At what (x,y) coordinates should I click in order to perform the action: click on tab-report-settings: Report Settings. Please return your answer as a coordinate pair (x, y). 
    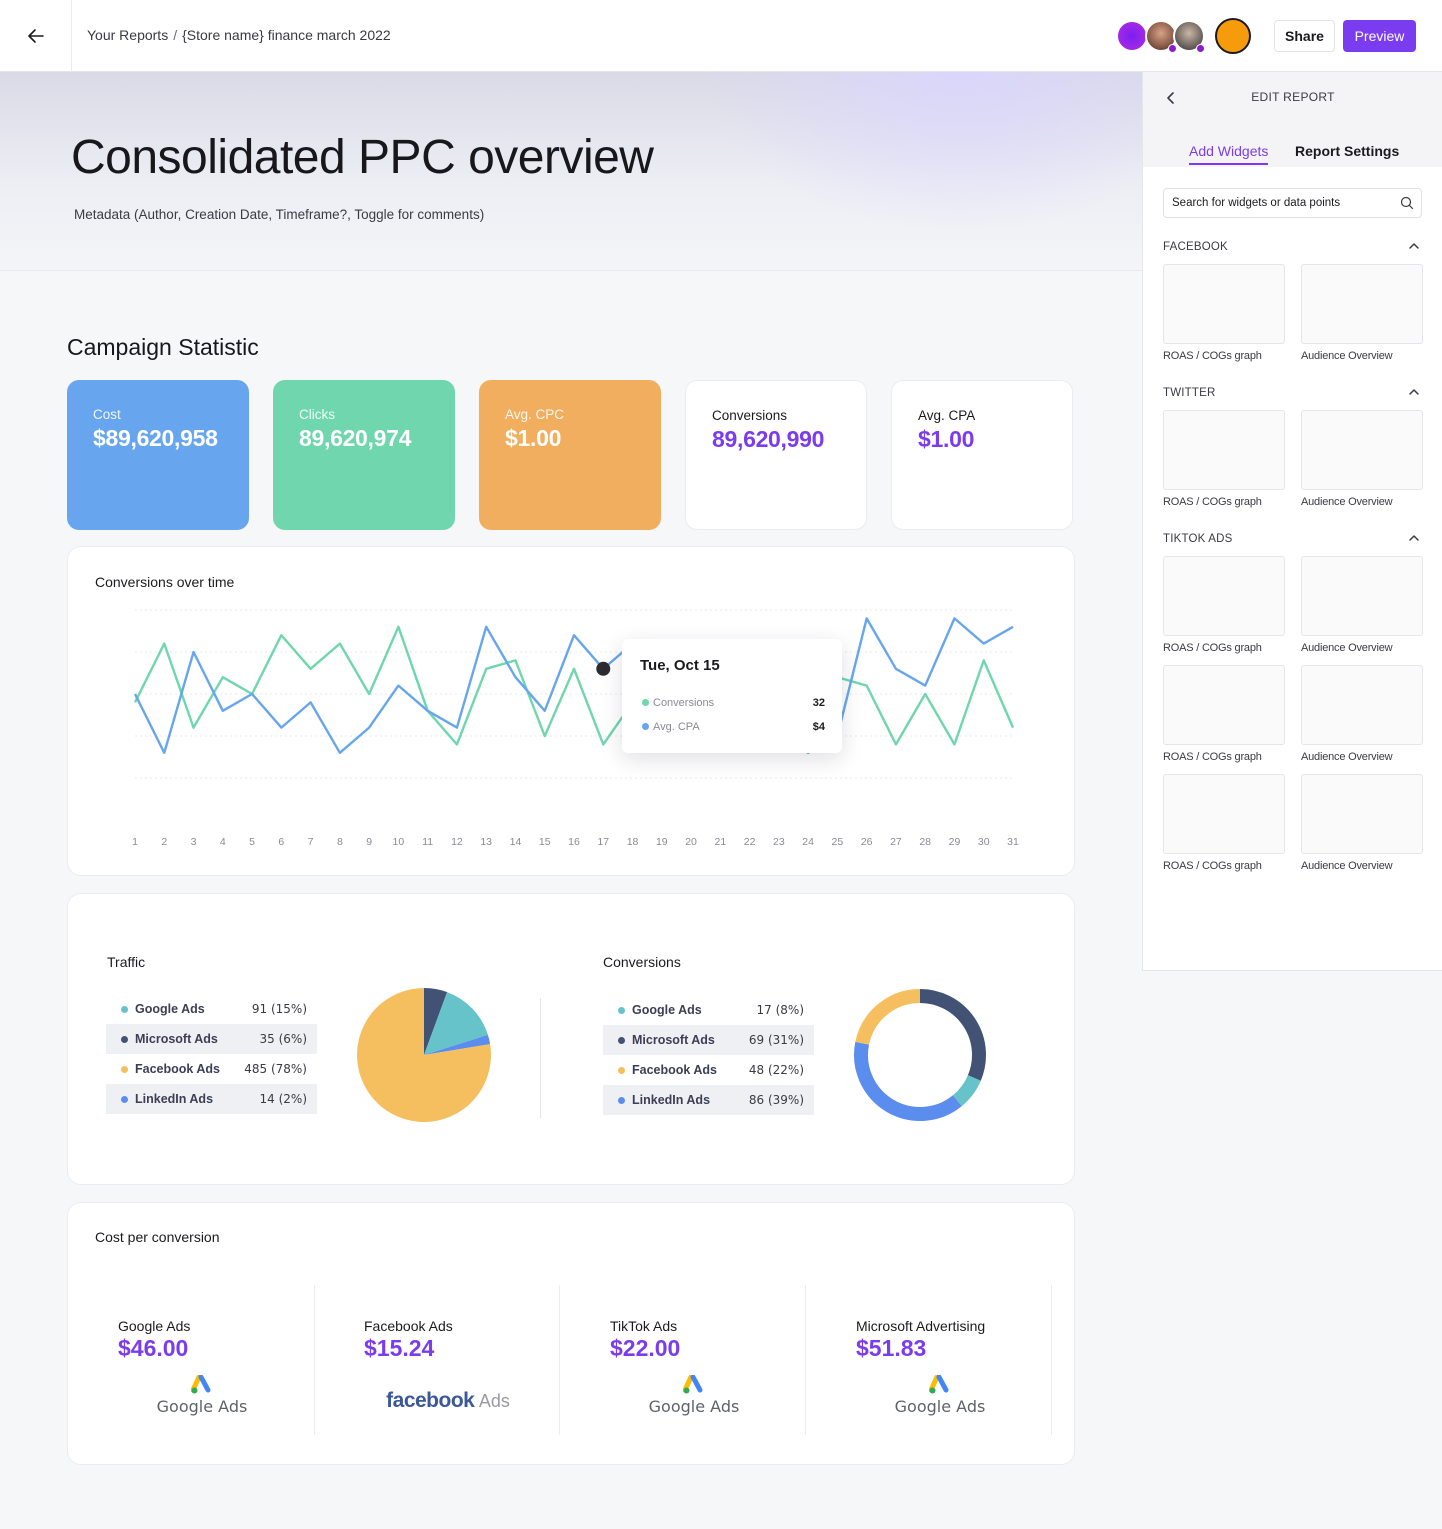
    Looking at the image, I should click on (1347, 151).